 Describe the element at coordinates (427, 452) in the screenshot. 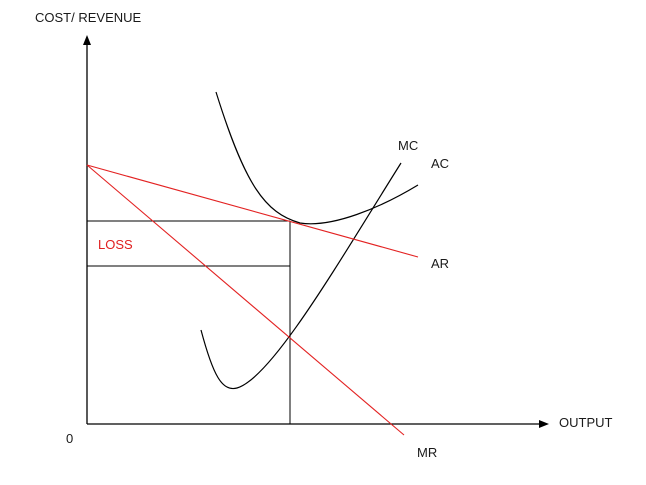

I see `mr-label: MR` at that location.